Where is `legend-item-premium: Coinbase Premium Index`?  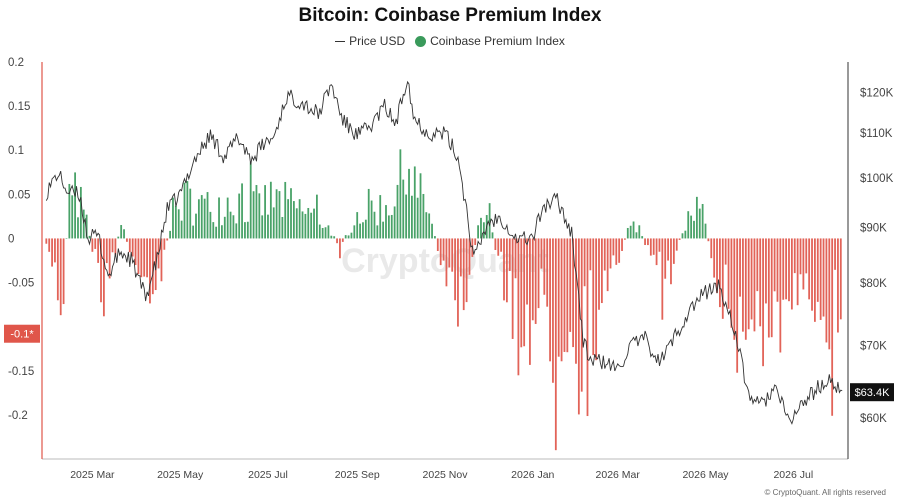 legend-item-premium: Coinbase Premium Index is located at coordinates (490, 41).